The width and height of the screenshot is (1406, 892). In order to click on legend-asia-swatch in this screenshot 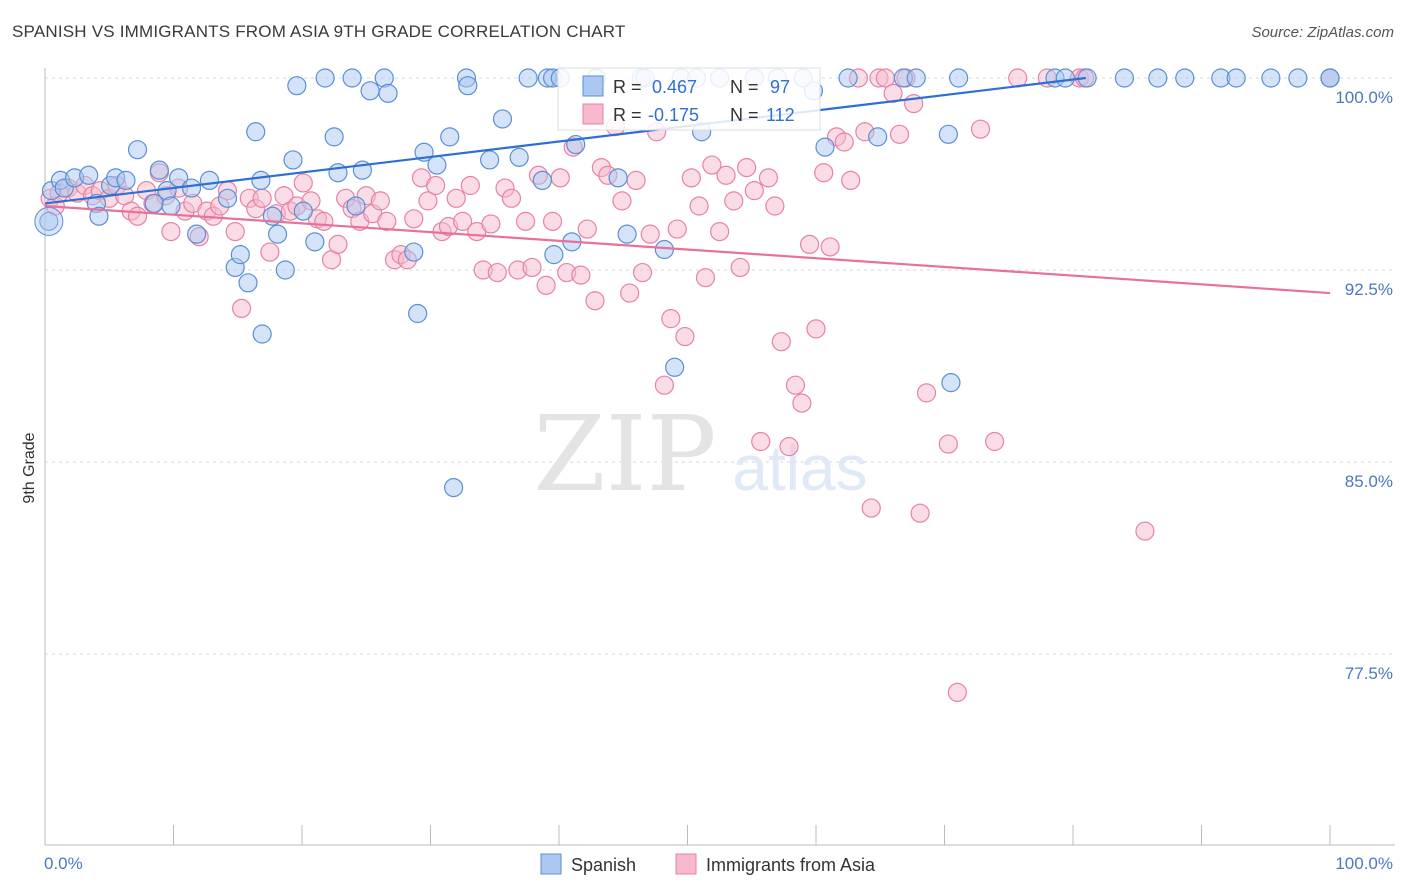, I will do `click(686, 864)`.